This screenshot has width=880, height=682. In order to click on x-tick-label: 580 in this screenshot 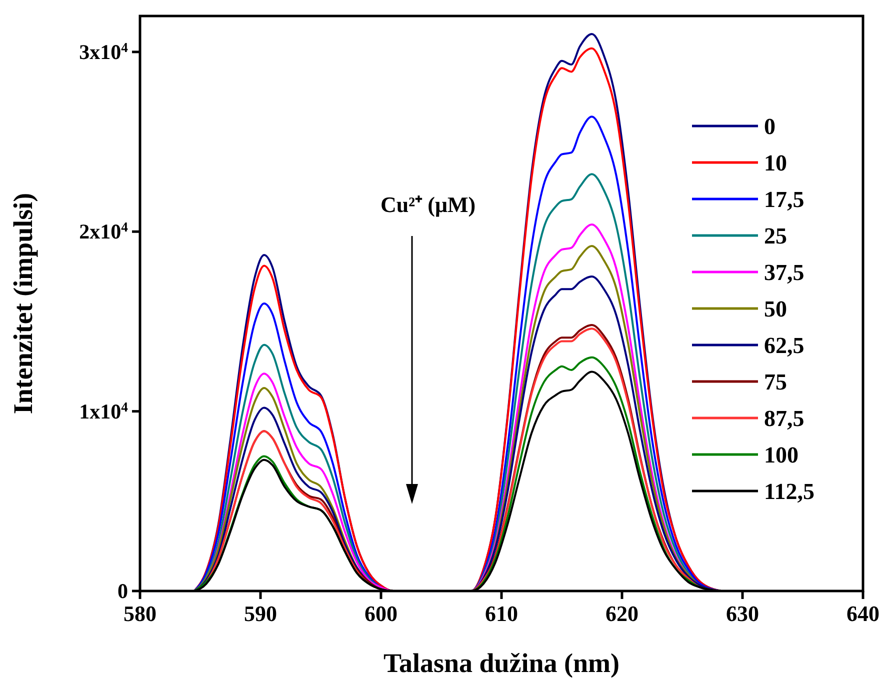, I will do `click(140, 613)`.